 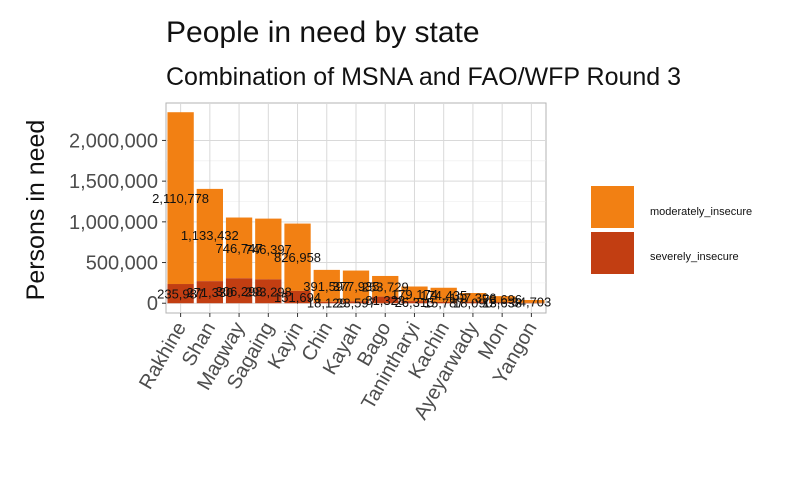 I want to click on data-label-moderately-insecure: 391,597, so click(x=326, y=286).